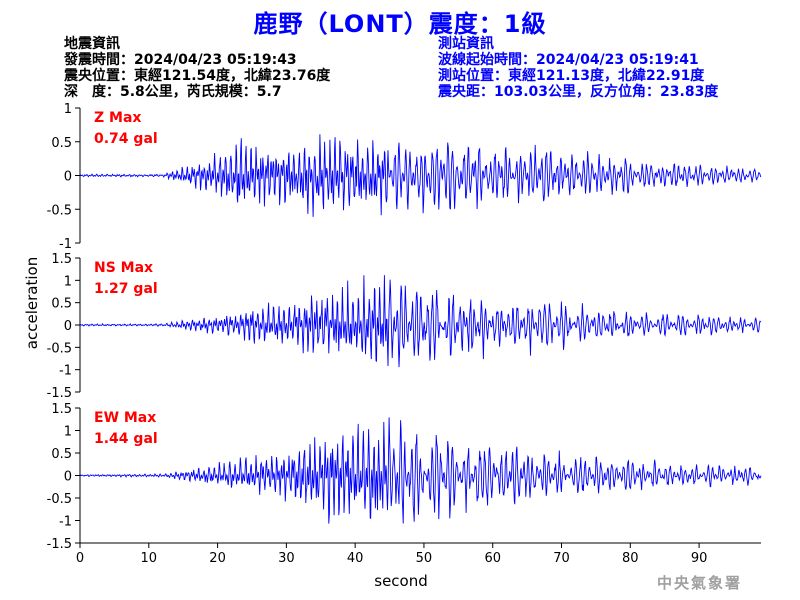 The height and width of the screenshot is (600, 800). I want to click on quake-info-heading: 地震資訊, so click(92, 44).